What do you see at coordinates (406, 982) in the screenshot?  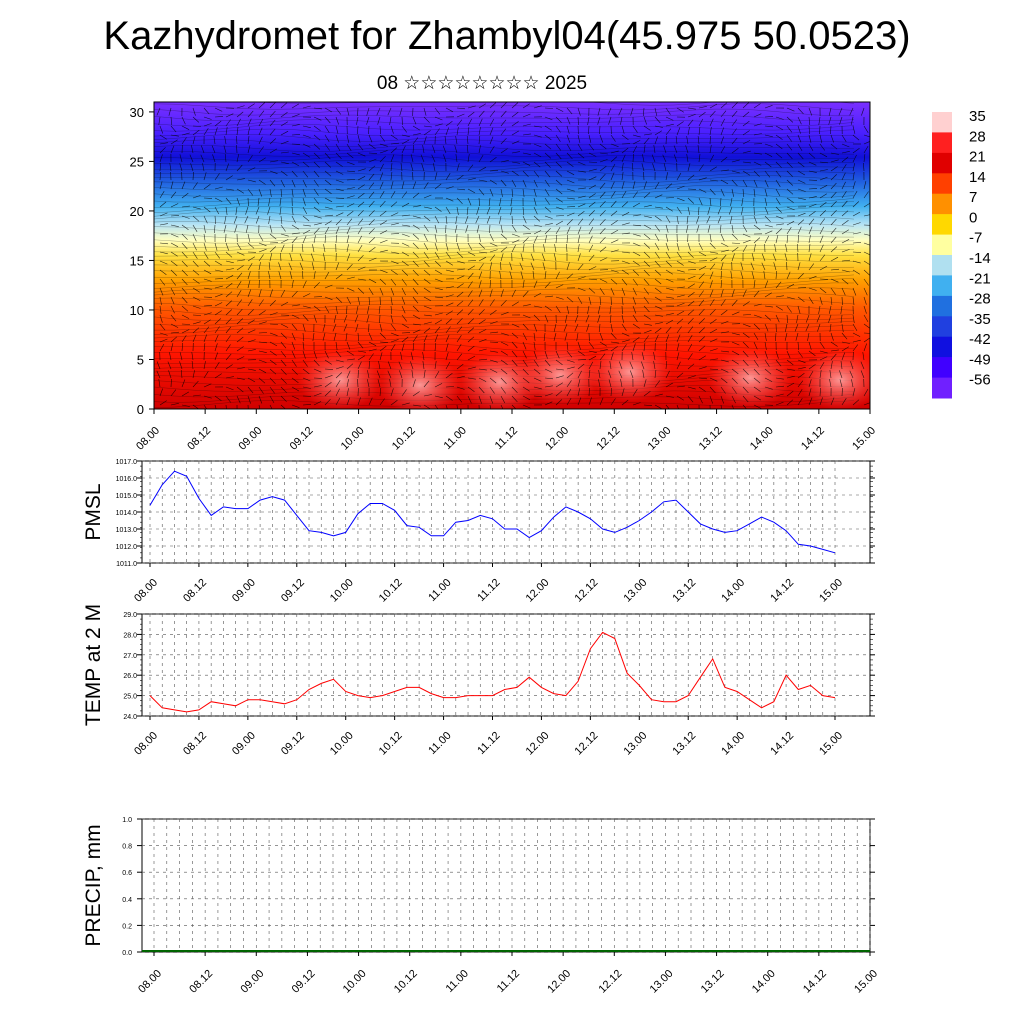 I see `precip-x-tick-label: 10.12` at bounding box center [406, 982].